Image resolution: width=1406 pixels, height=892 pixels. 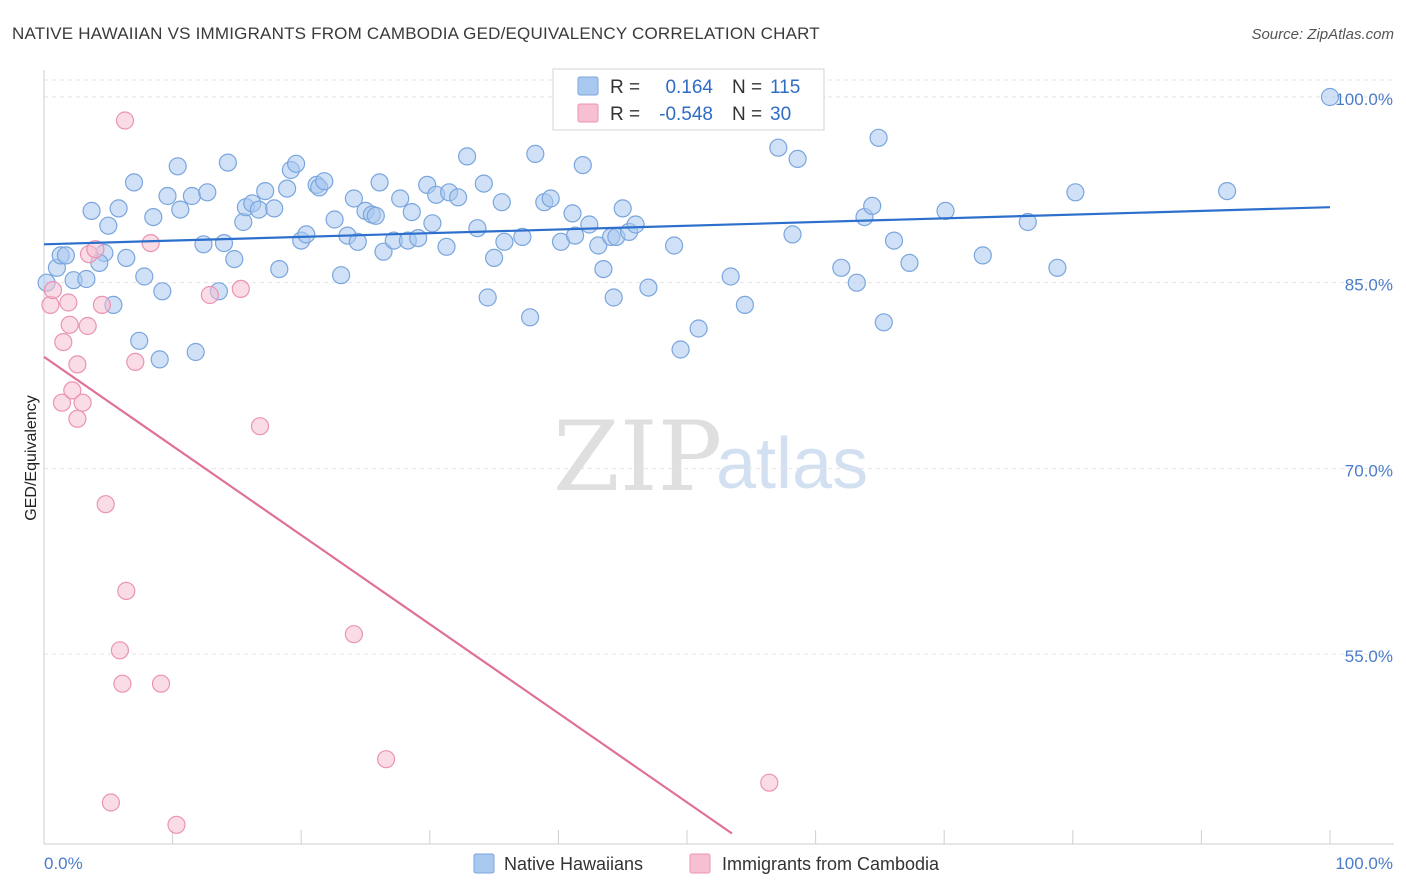 I want to click on legend-n-value-1: 115, so click(x=785, y=87).